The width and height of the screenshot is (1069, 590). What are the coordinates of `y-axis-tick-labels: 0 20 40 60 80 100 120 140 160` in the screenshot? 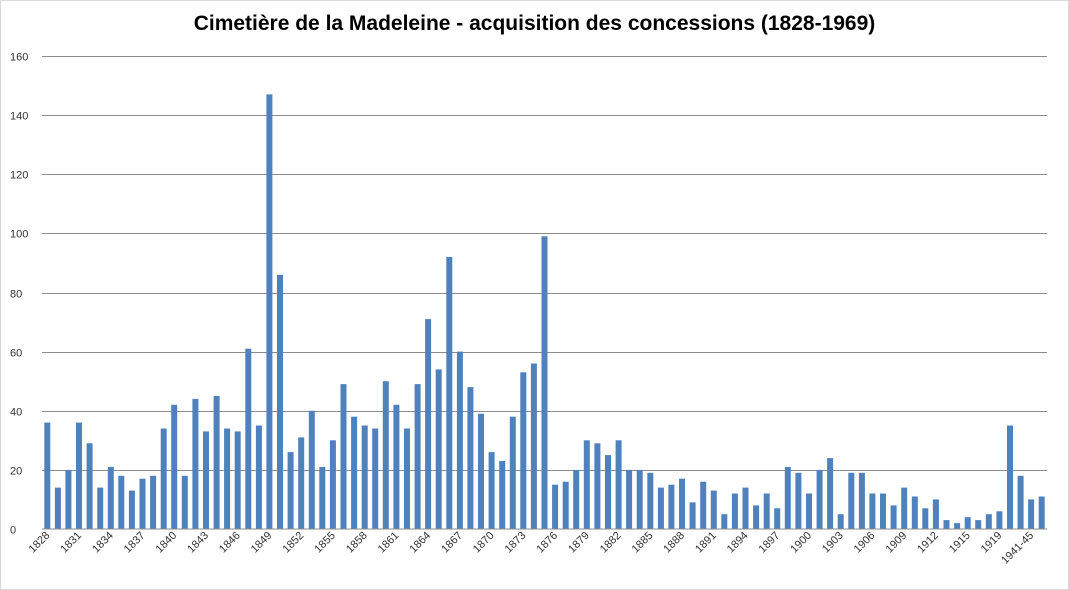 It's located at (19, 294).